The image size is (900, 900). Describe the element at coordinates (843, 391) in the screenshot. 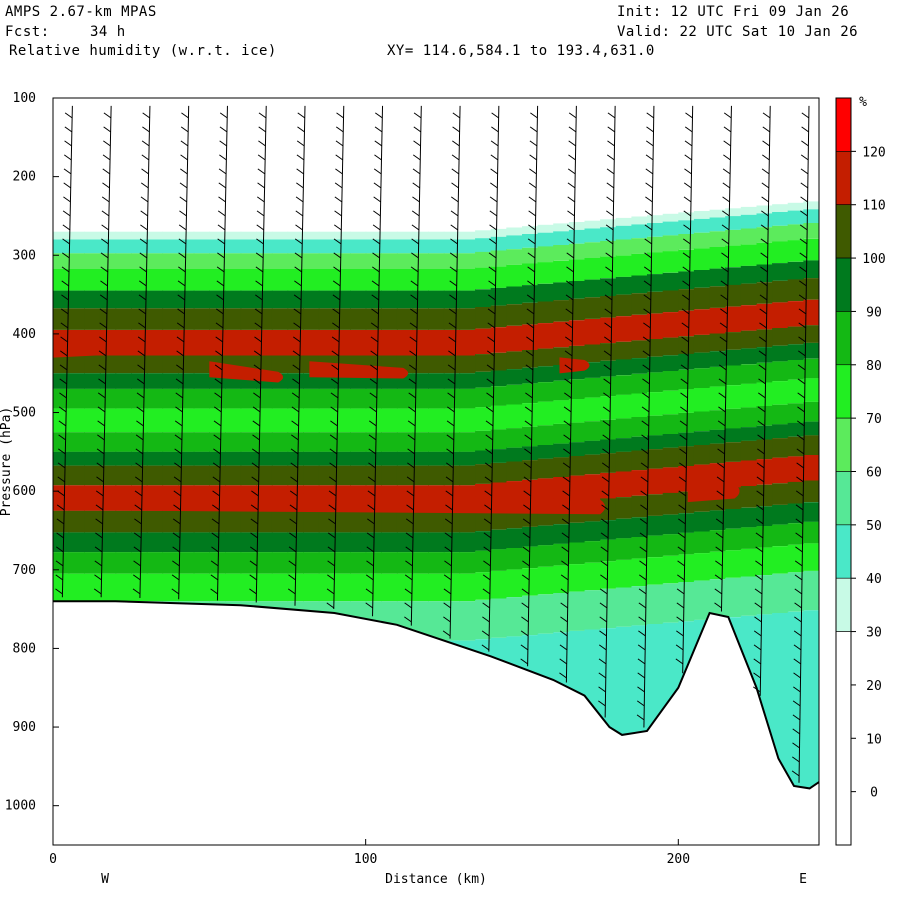

I see `colorbar-swatch` at that location.